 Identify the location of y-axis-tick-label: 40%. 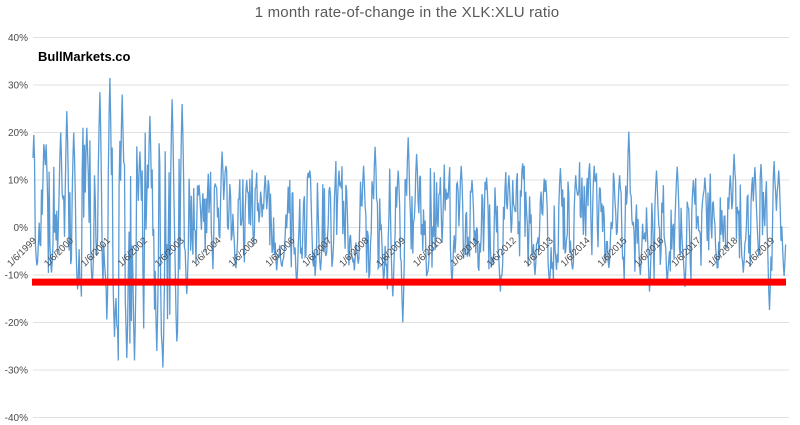
(18, 38).